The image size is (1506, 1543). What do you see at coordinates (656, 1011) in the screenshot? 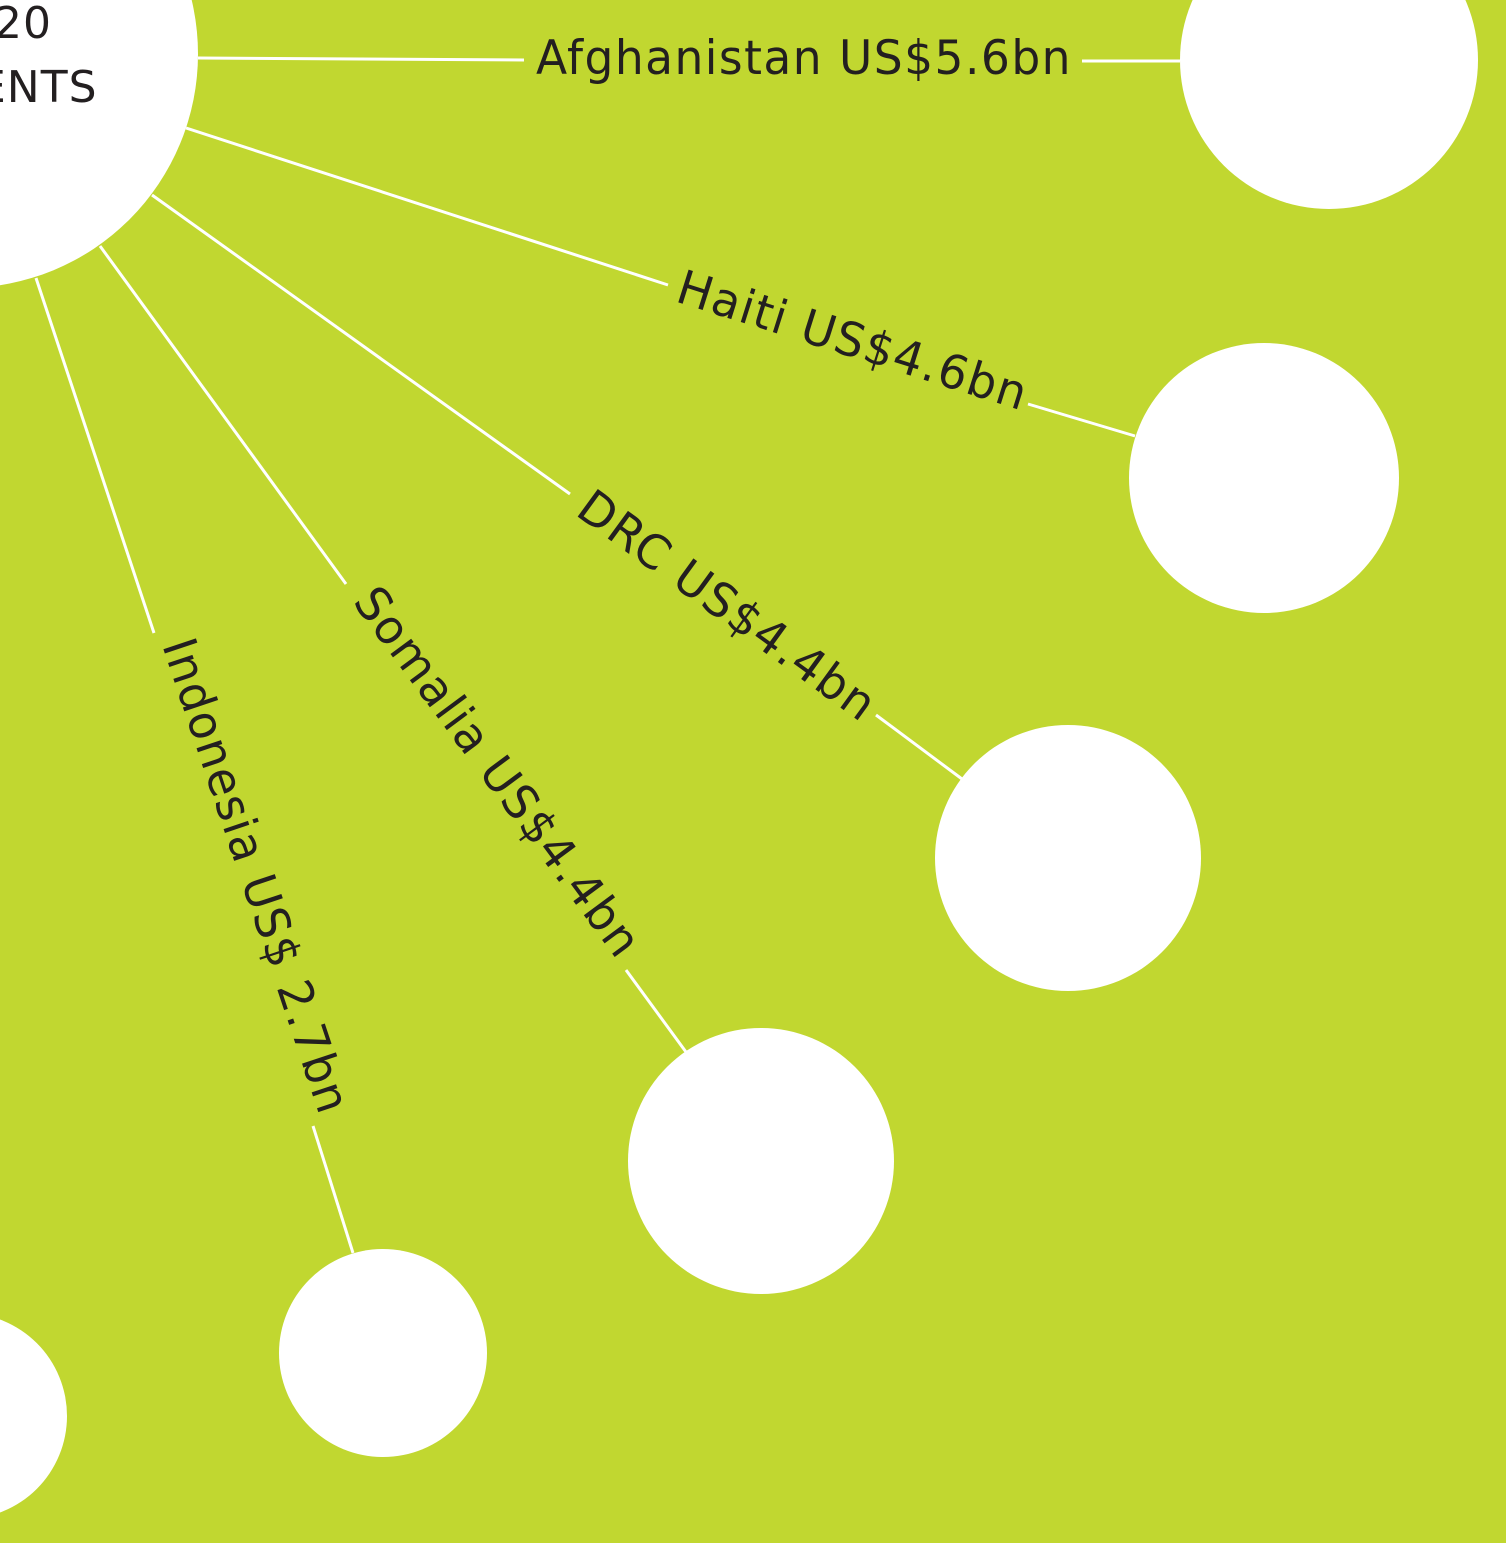
I see `somalia-connector-node` at bounding box center [656, 1011].